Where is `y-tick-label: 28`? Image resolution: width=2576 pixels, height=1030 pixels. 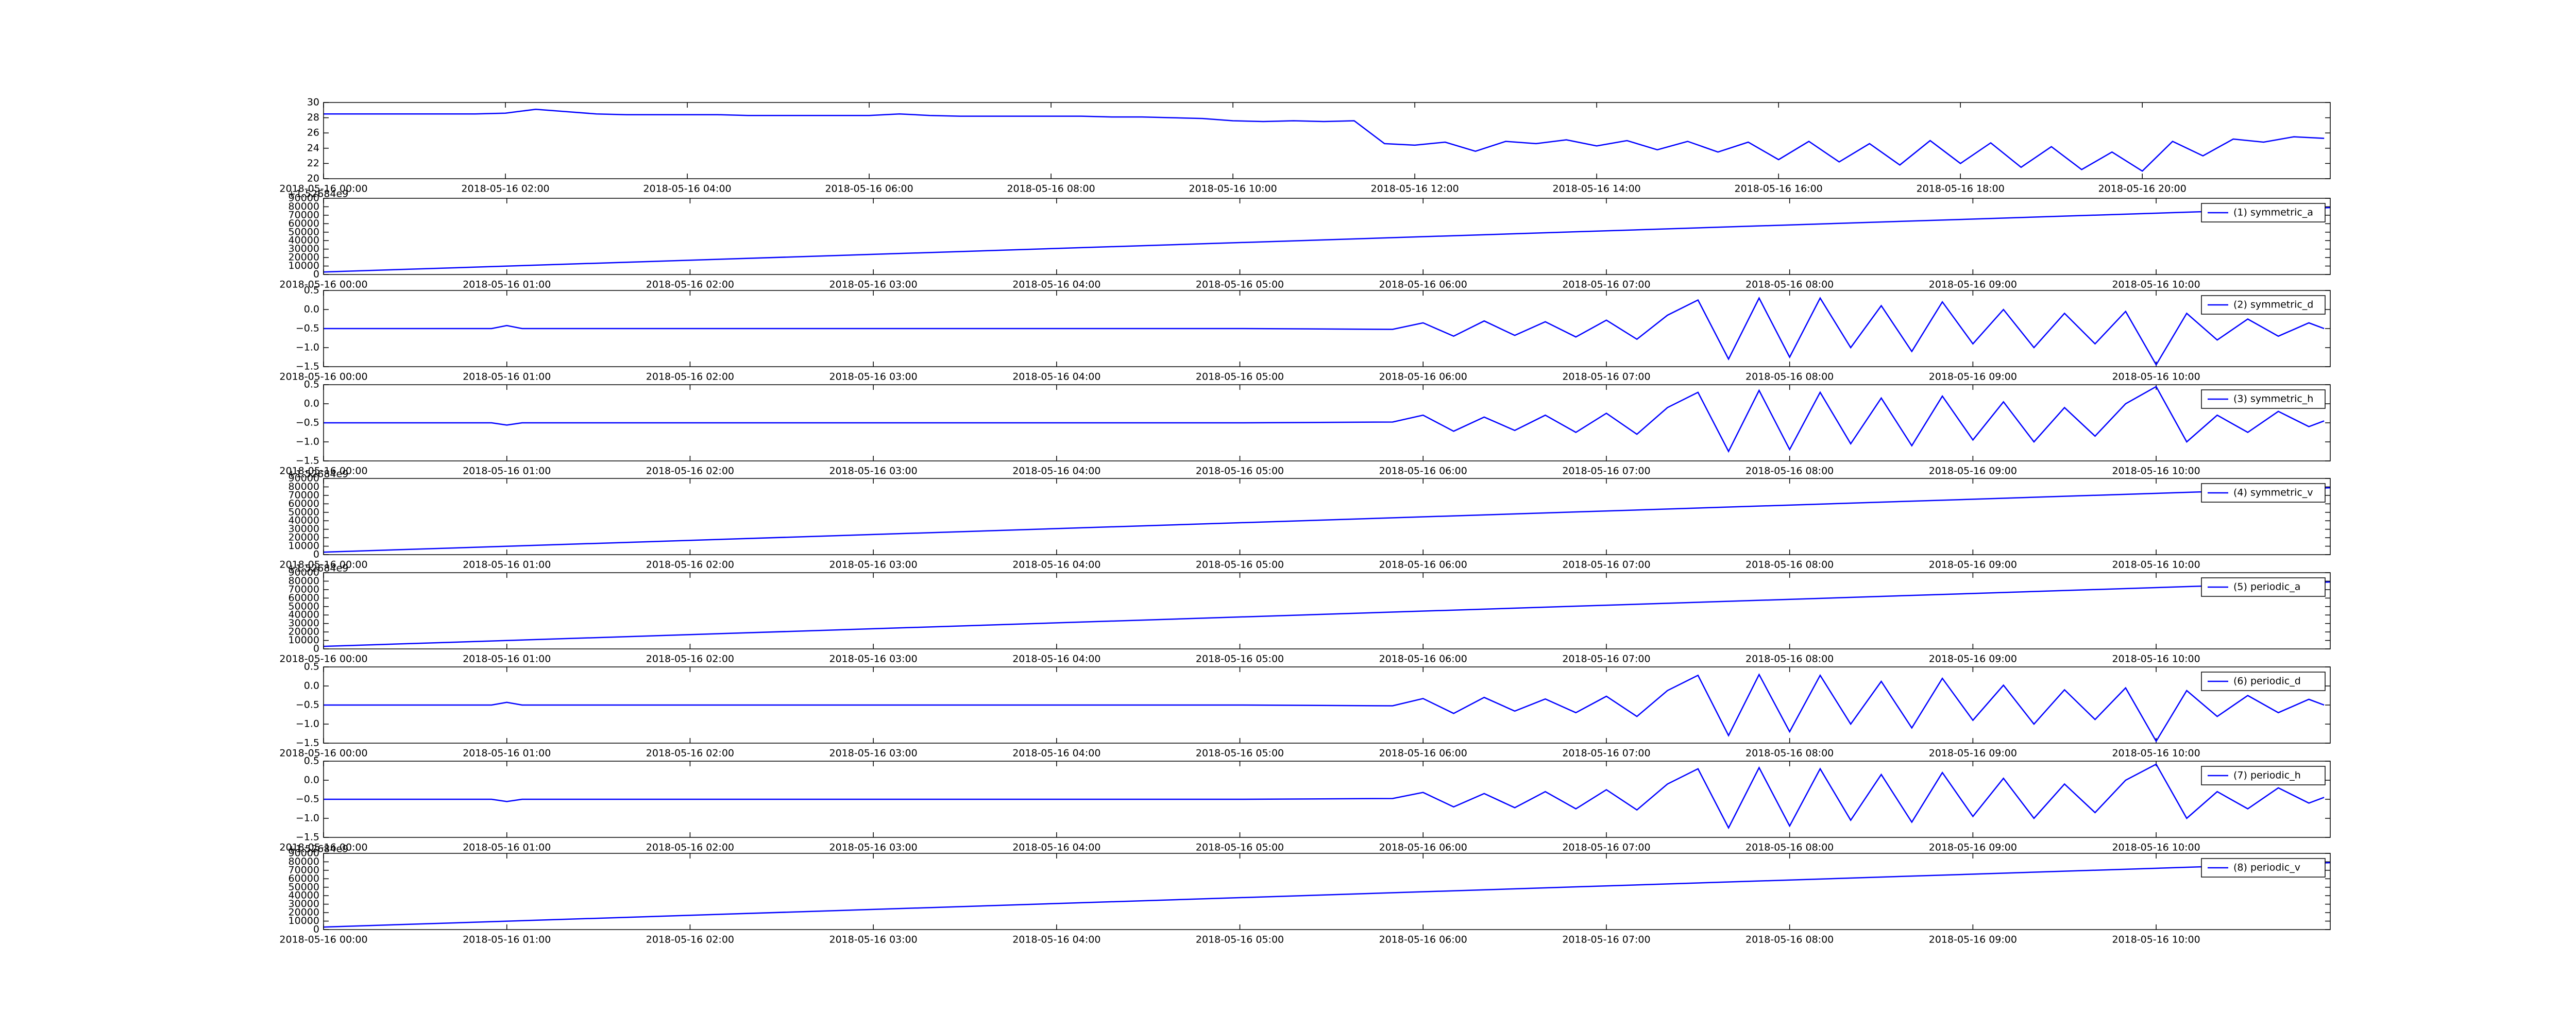
y-tick-label: 28 is located at coordinates (313, 117).